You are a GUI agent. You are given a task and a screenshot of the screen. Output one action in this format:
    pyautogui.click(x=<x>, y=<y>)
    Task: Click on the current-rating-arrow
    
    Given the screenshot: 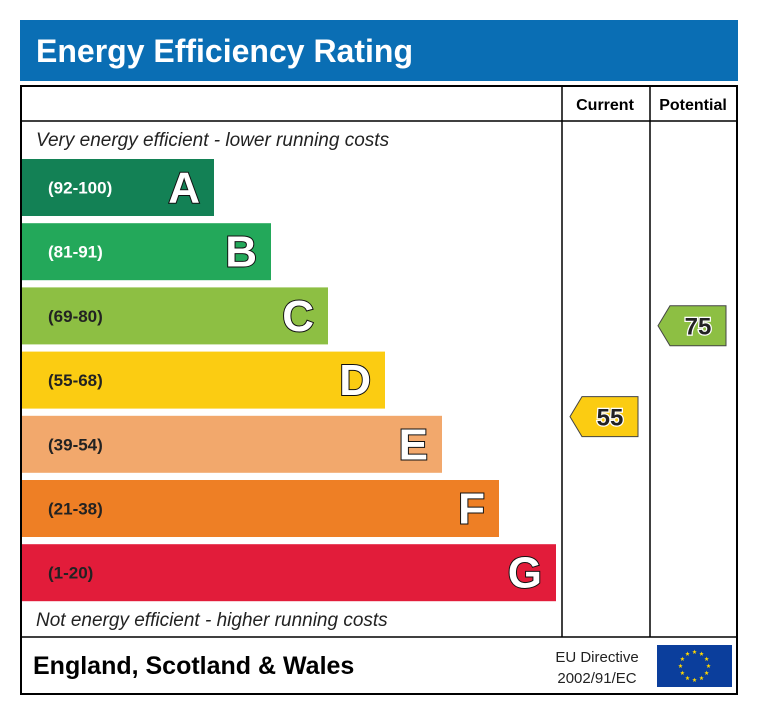 What is the action you would take?
    pyautogui.click(x=604, y=417)
    